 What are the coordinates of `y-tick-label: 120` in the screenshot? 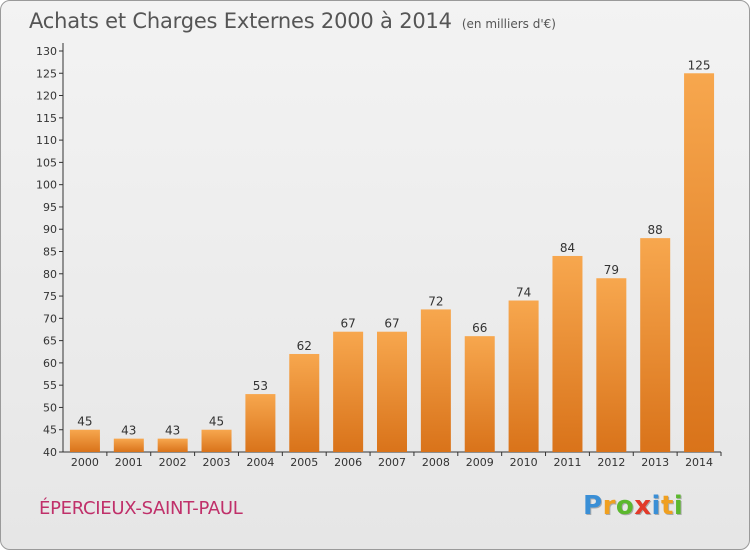 It's located at (46, 96).